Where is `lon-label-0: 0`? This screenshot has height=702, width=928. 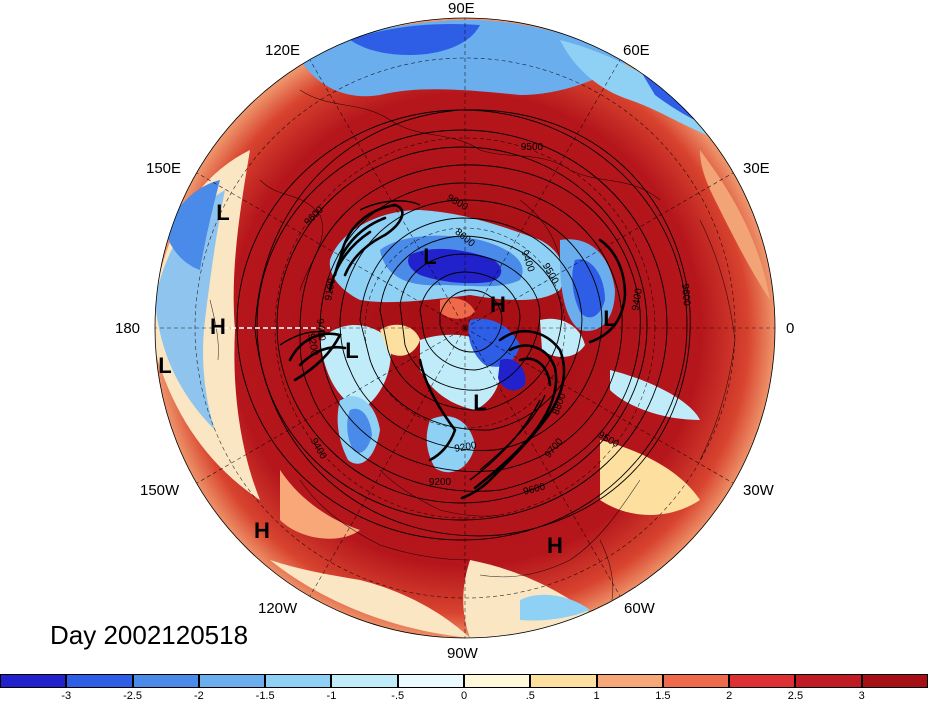
lon-label-0: 0 is located at coordinates (790, 328).